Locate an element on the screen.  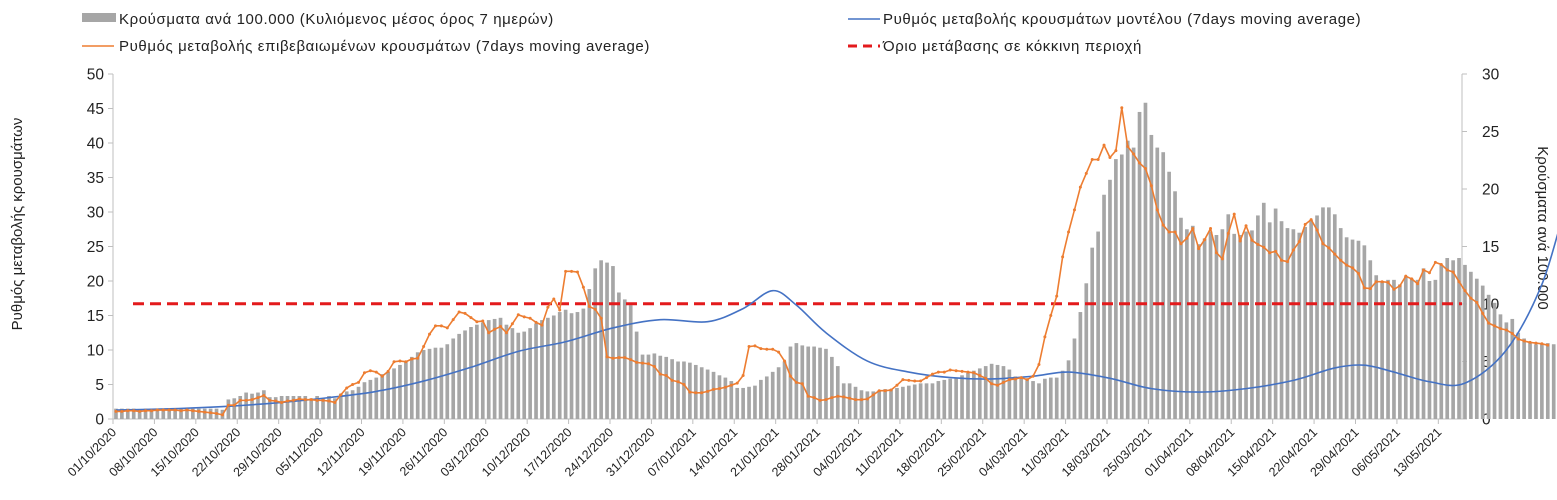
y-right-tick-label: 5 is located at coordinates (1486, 362).